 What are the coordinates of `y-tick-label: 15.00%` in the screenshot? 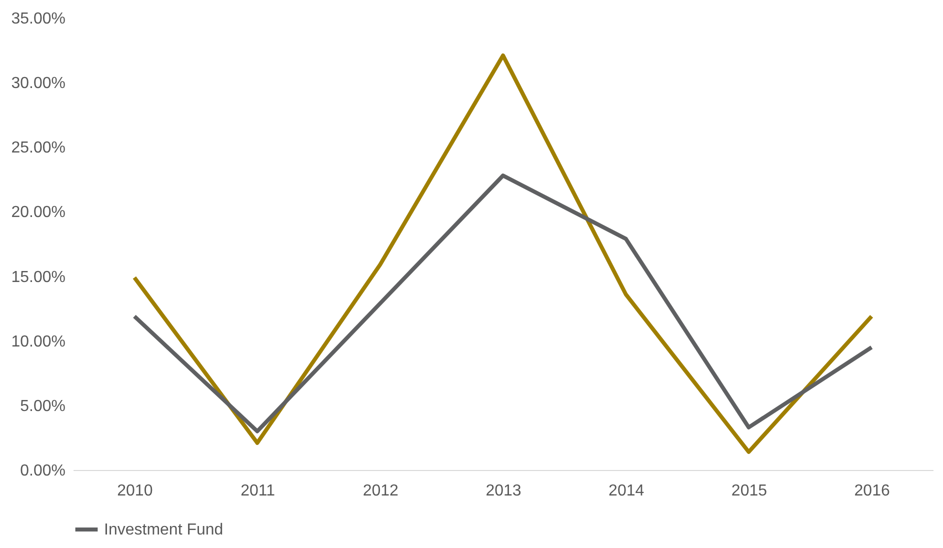 It's located at (38, 277).